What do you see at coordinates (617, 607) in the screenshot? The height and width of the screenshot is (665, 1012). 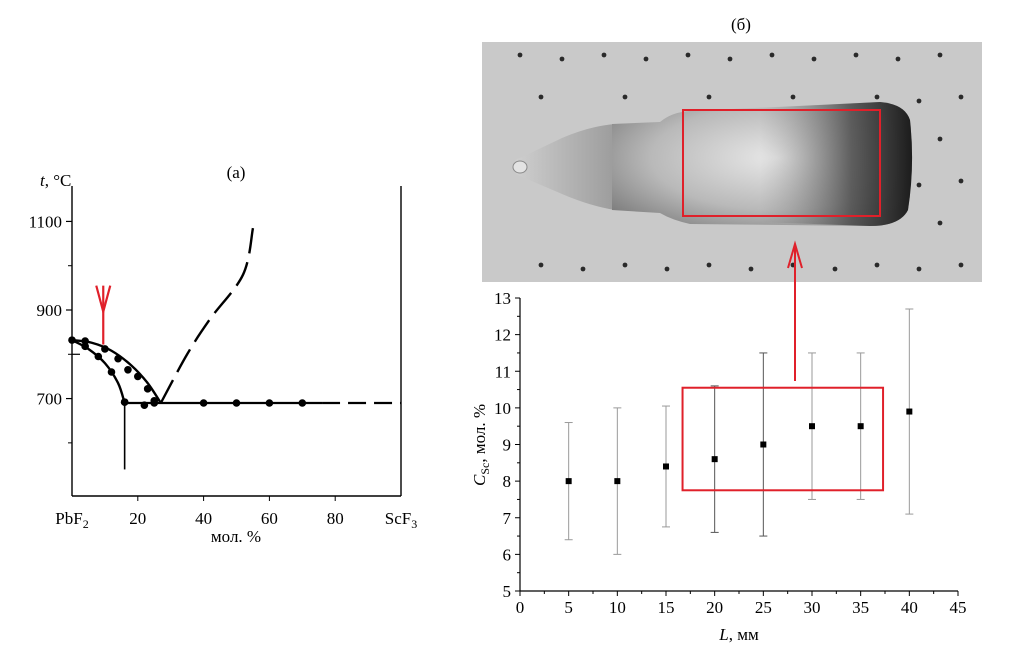 I see `x-tick-label: 10` at bounding box center [617, 607].